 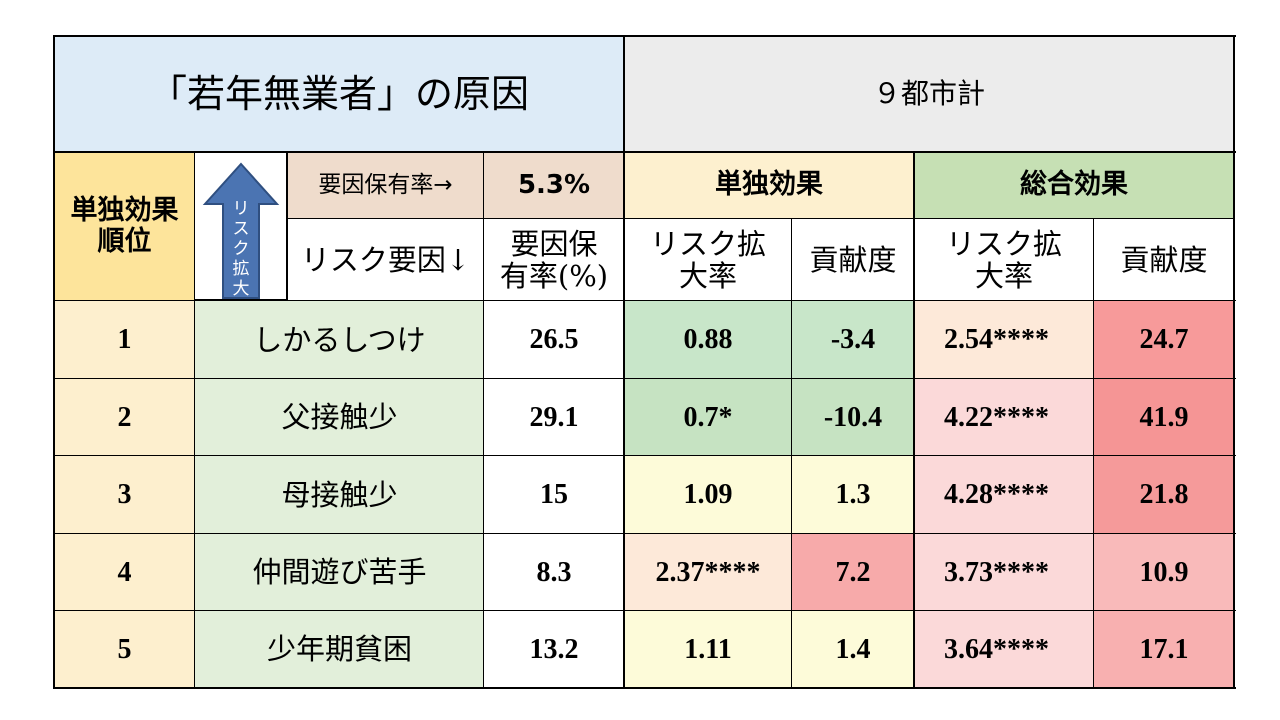 I want to click on rate-cell: 26.5, so click(x=554, y=340).